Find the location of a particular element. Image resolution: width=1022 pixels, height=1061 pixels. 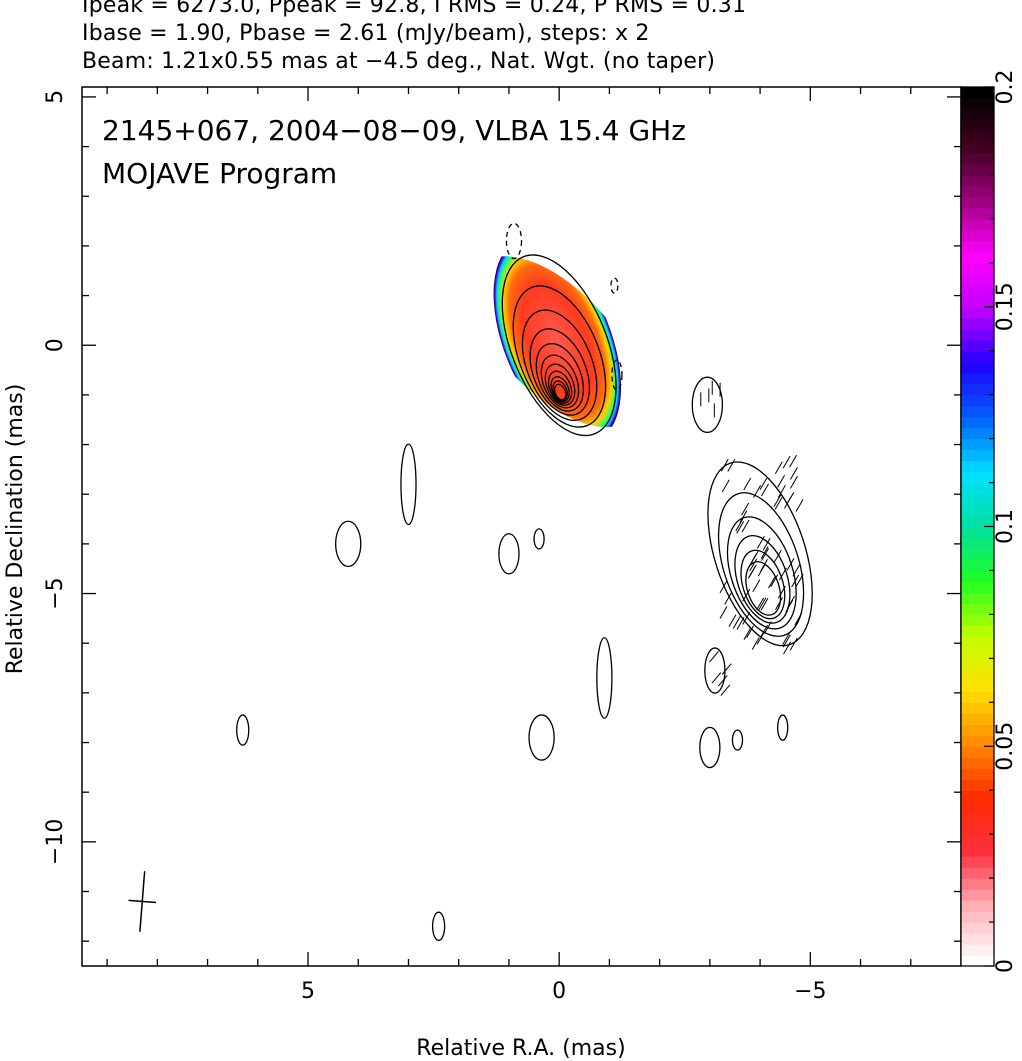

x-tick-label-0: 5 is located at coordinates (308, 991).